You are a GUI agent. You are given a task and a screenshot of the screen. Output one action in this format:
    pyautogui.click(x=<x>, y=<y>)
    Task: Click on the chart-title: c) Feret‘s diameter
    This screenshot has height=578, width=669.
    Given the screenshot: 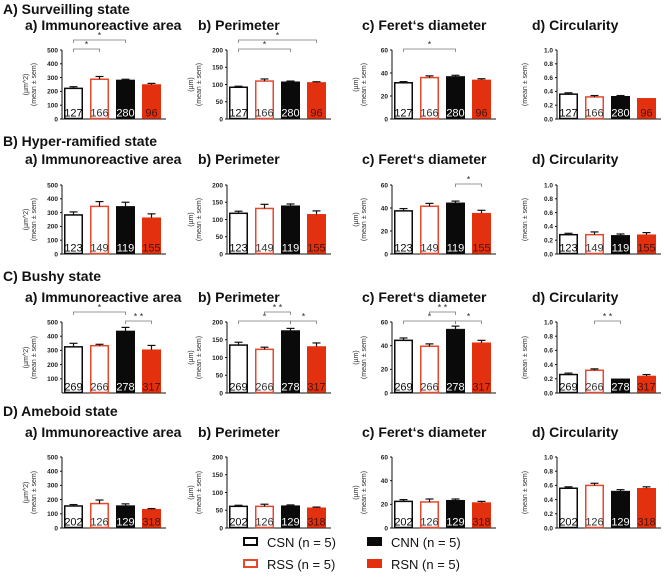 What is the action you would take?
    pyautogui.click(x=424, y=432)
    